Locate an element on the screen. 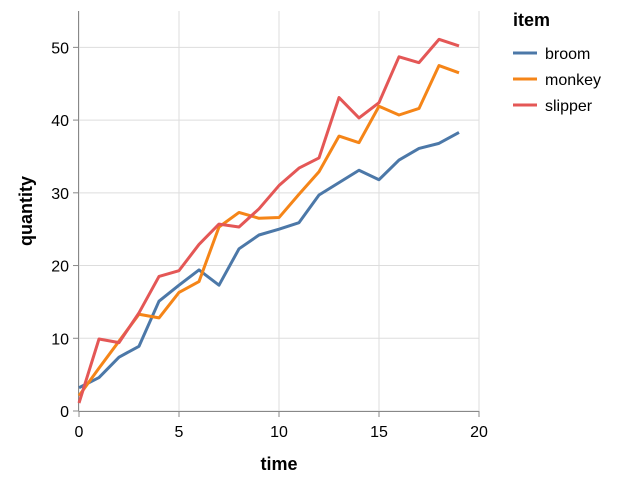  x-tick-label: 5 is located at coordinates (179, 432).